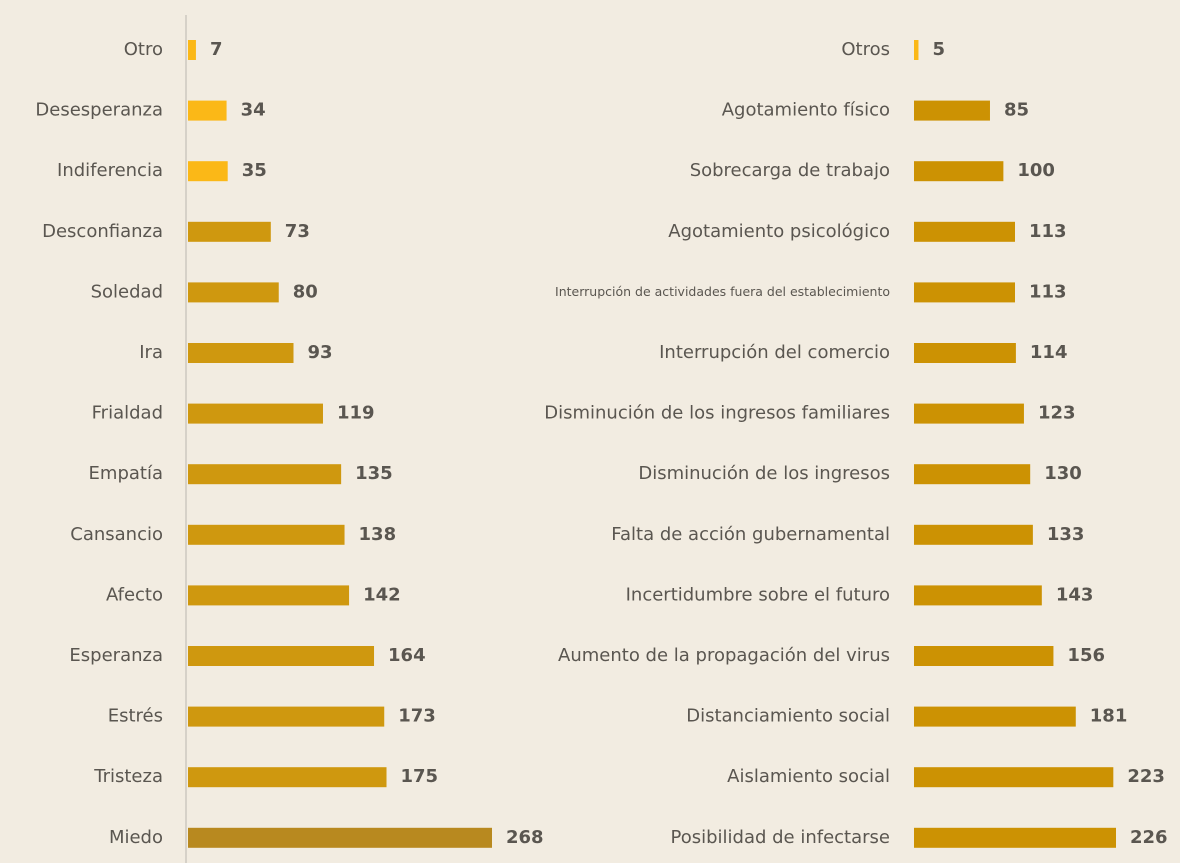 The image size is (1180, 863). Describe the element at coordinates (1146, 776) in the screenshot. I see `value-label: 223` at that location.